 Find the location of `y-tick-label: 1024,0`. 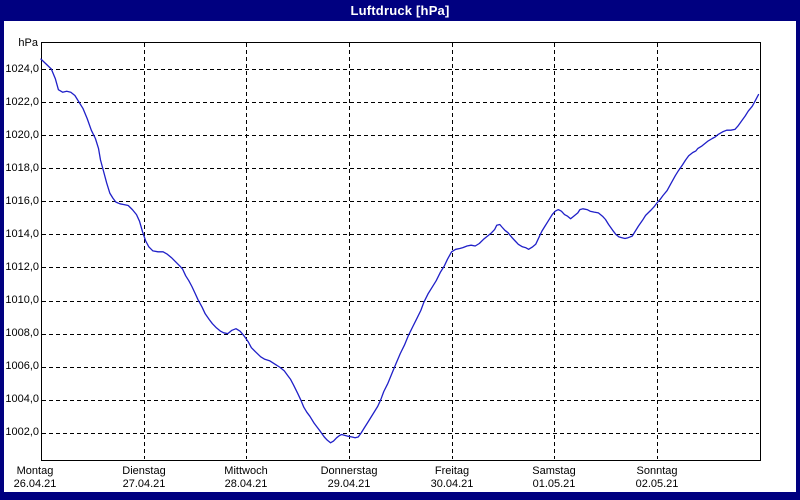

y-tick-label: 1024,0 is located at coordinates (22, 69).